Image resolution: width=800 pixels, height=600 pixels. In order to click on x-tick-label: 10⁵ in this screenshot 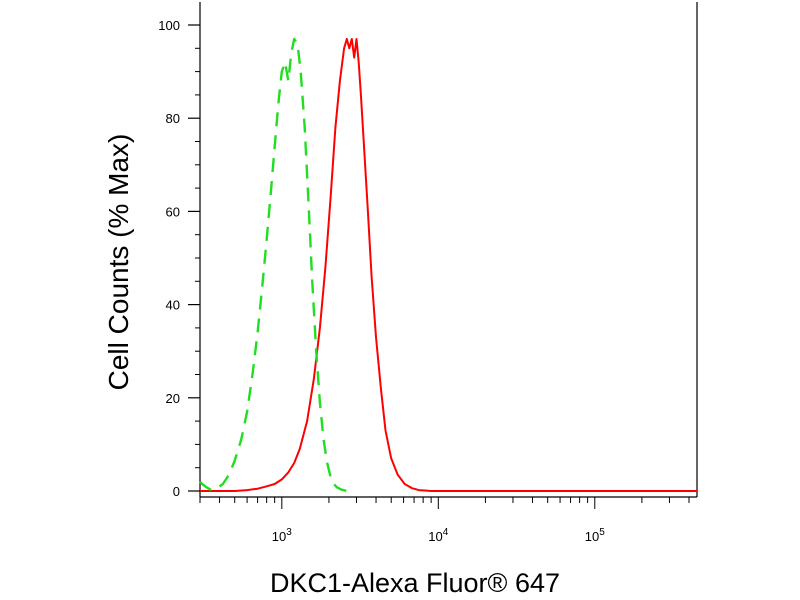, I will do `click(595, 535)`.